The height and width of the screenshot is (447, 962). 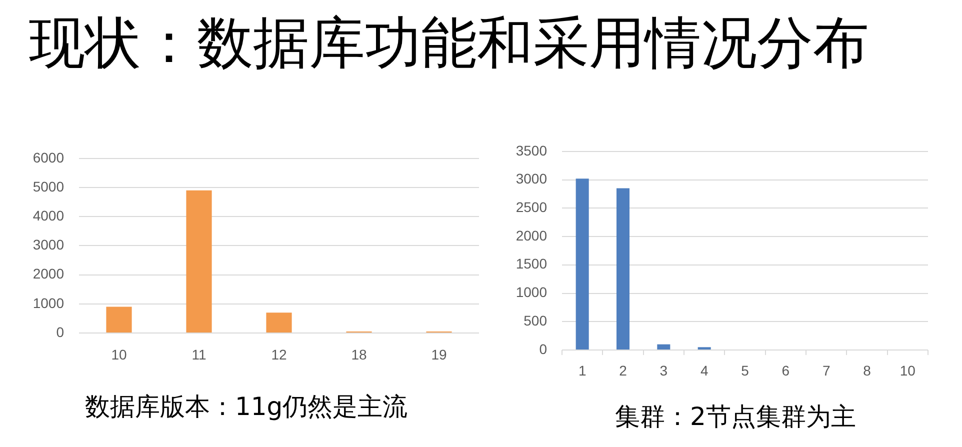 I want to click on x-tick-label: 1, so click(x=582, y=370).